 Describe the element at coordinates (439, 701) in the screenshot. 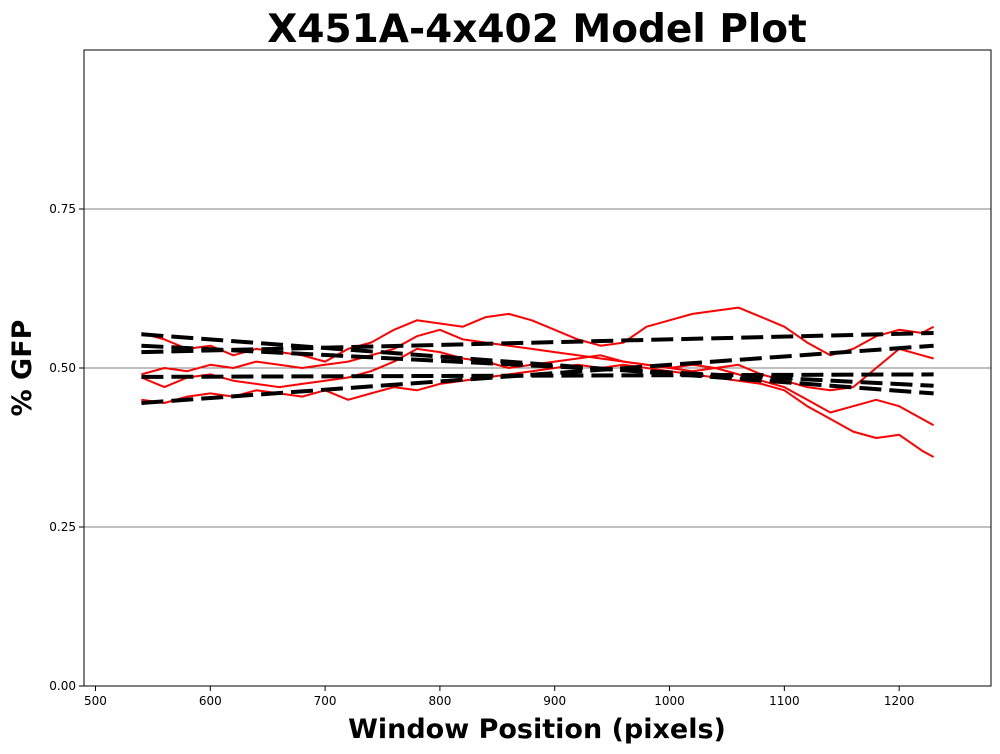

I see `x-tick-label-3: 800` at that location.